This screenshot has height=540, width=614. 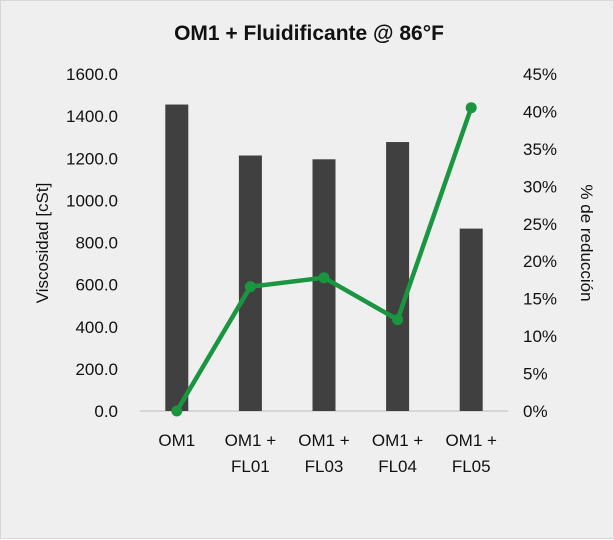 What do you see at coordinates (96, 243) in the screenshot?
I see `y-left-tick-label: 800.0` at bounding box center [96, 243].